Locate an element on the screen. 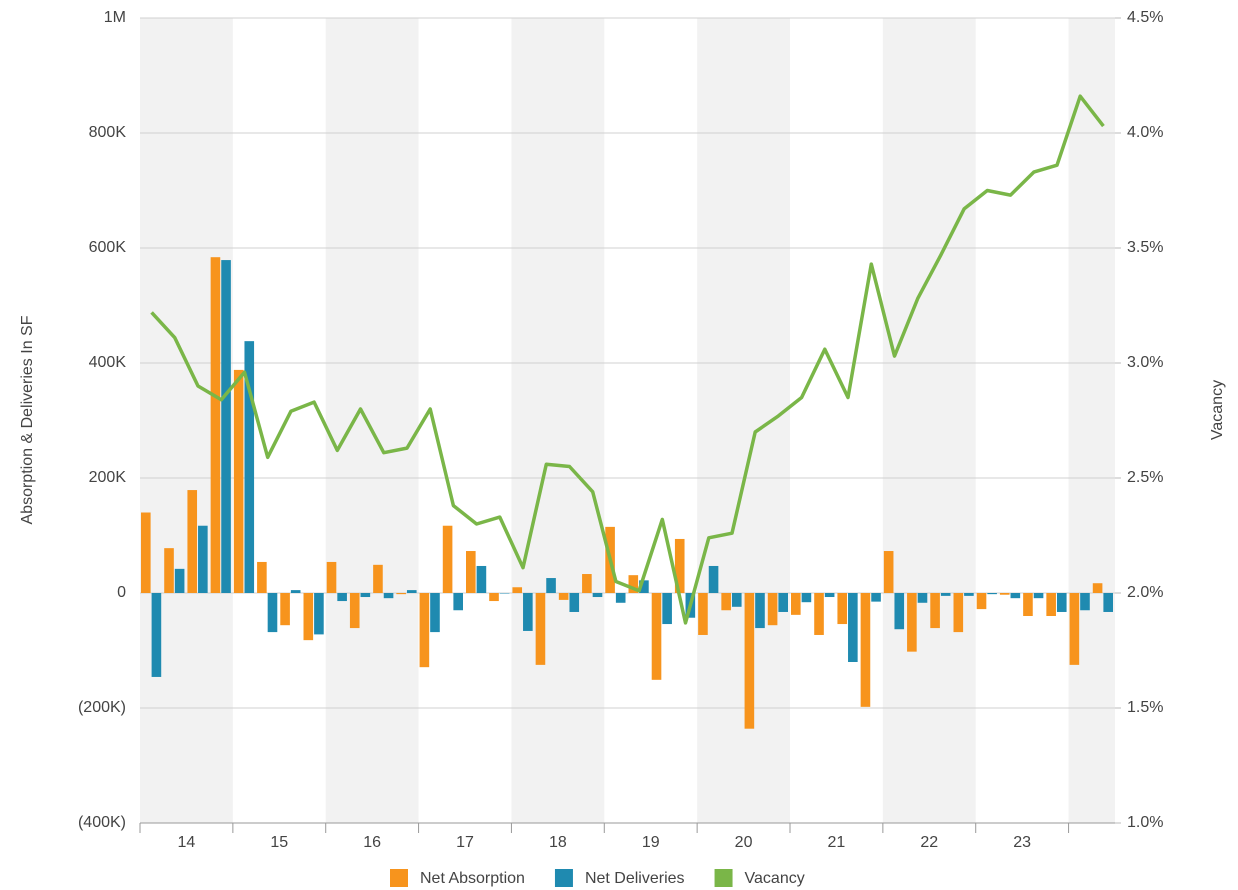  legend-label: Net Deliveries is located at coordinates (635, 878).